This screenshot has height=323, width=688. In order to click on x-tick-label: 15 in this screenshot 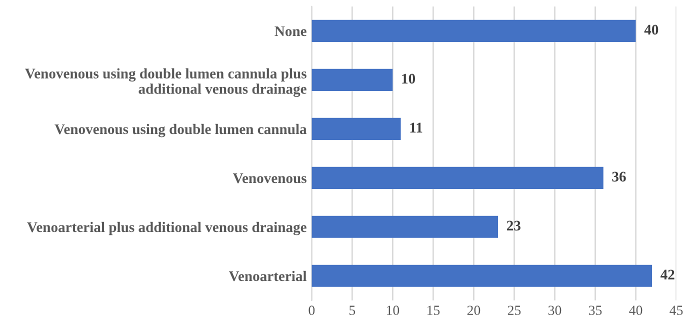, I will do `click(433, 311)`.